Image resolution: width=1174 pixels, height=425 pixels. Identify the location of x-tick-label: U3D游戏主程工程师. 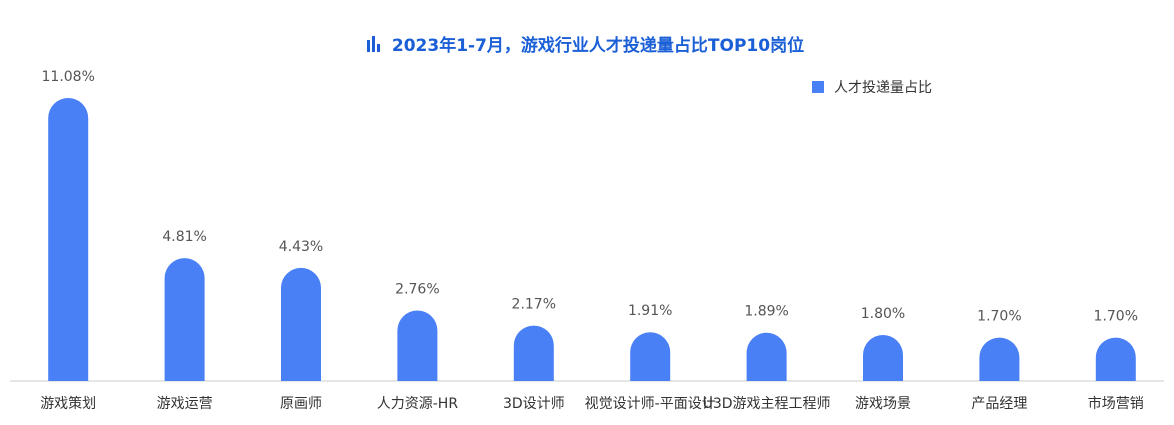
(767, 404).